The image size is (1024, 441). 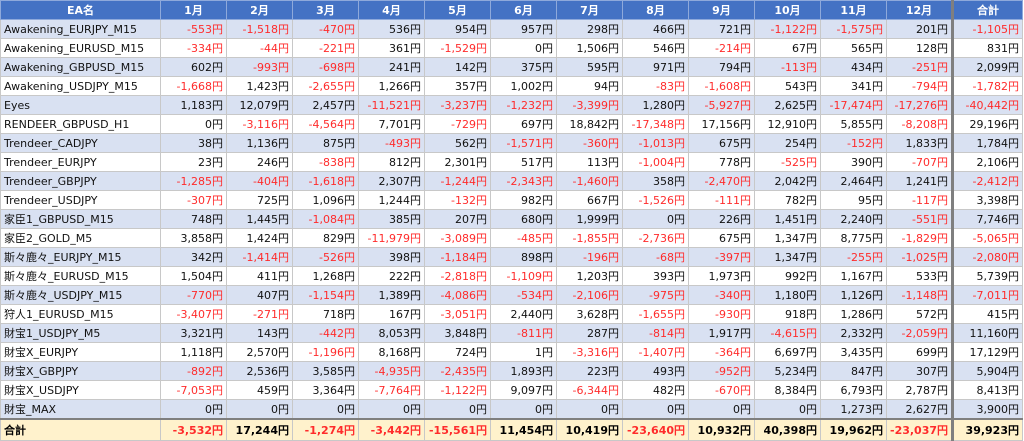 What do you see at coordinates (787, 67) in the screenshot?
I see `month-value-cell: -113円` at bounding box center [787, 67].